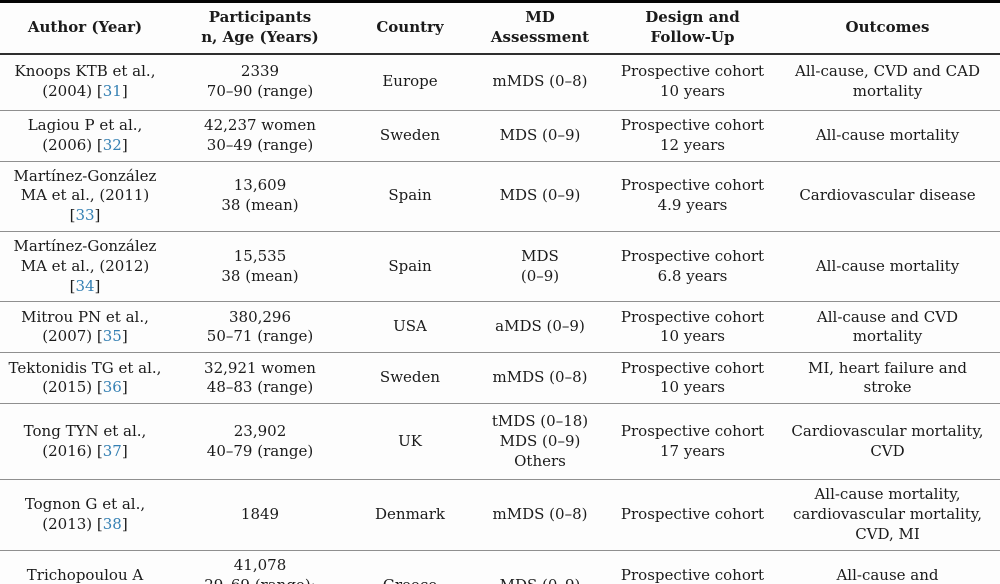 This screenshot has height=584, width=1000. Describe the element at coordinates (260, 27) in the screenshot. I see `column-header-participants: Participants n, Age (Years)` at that location.